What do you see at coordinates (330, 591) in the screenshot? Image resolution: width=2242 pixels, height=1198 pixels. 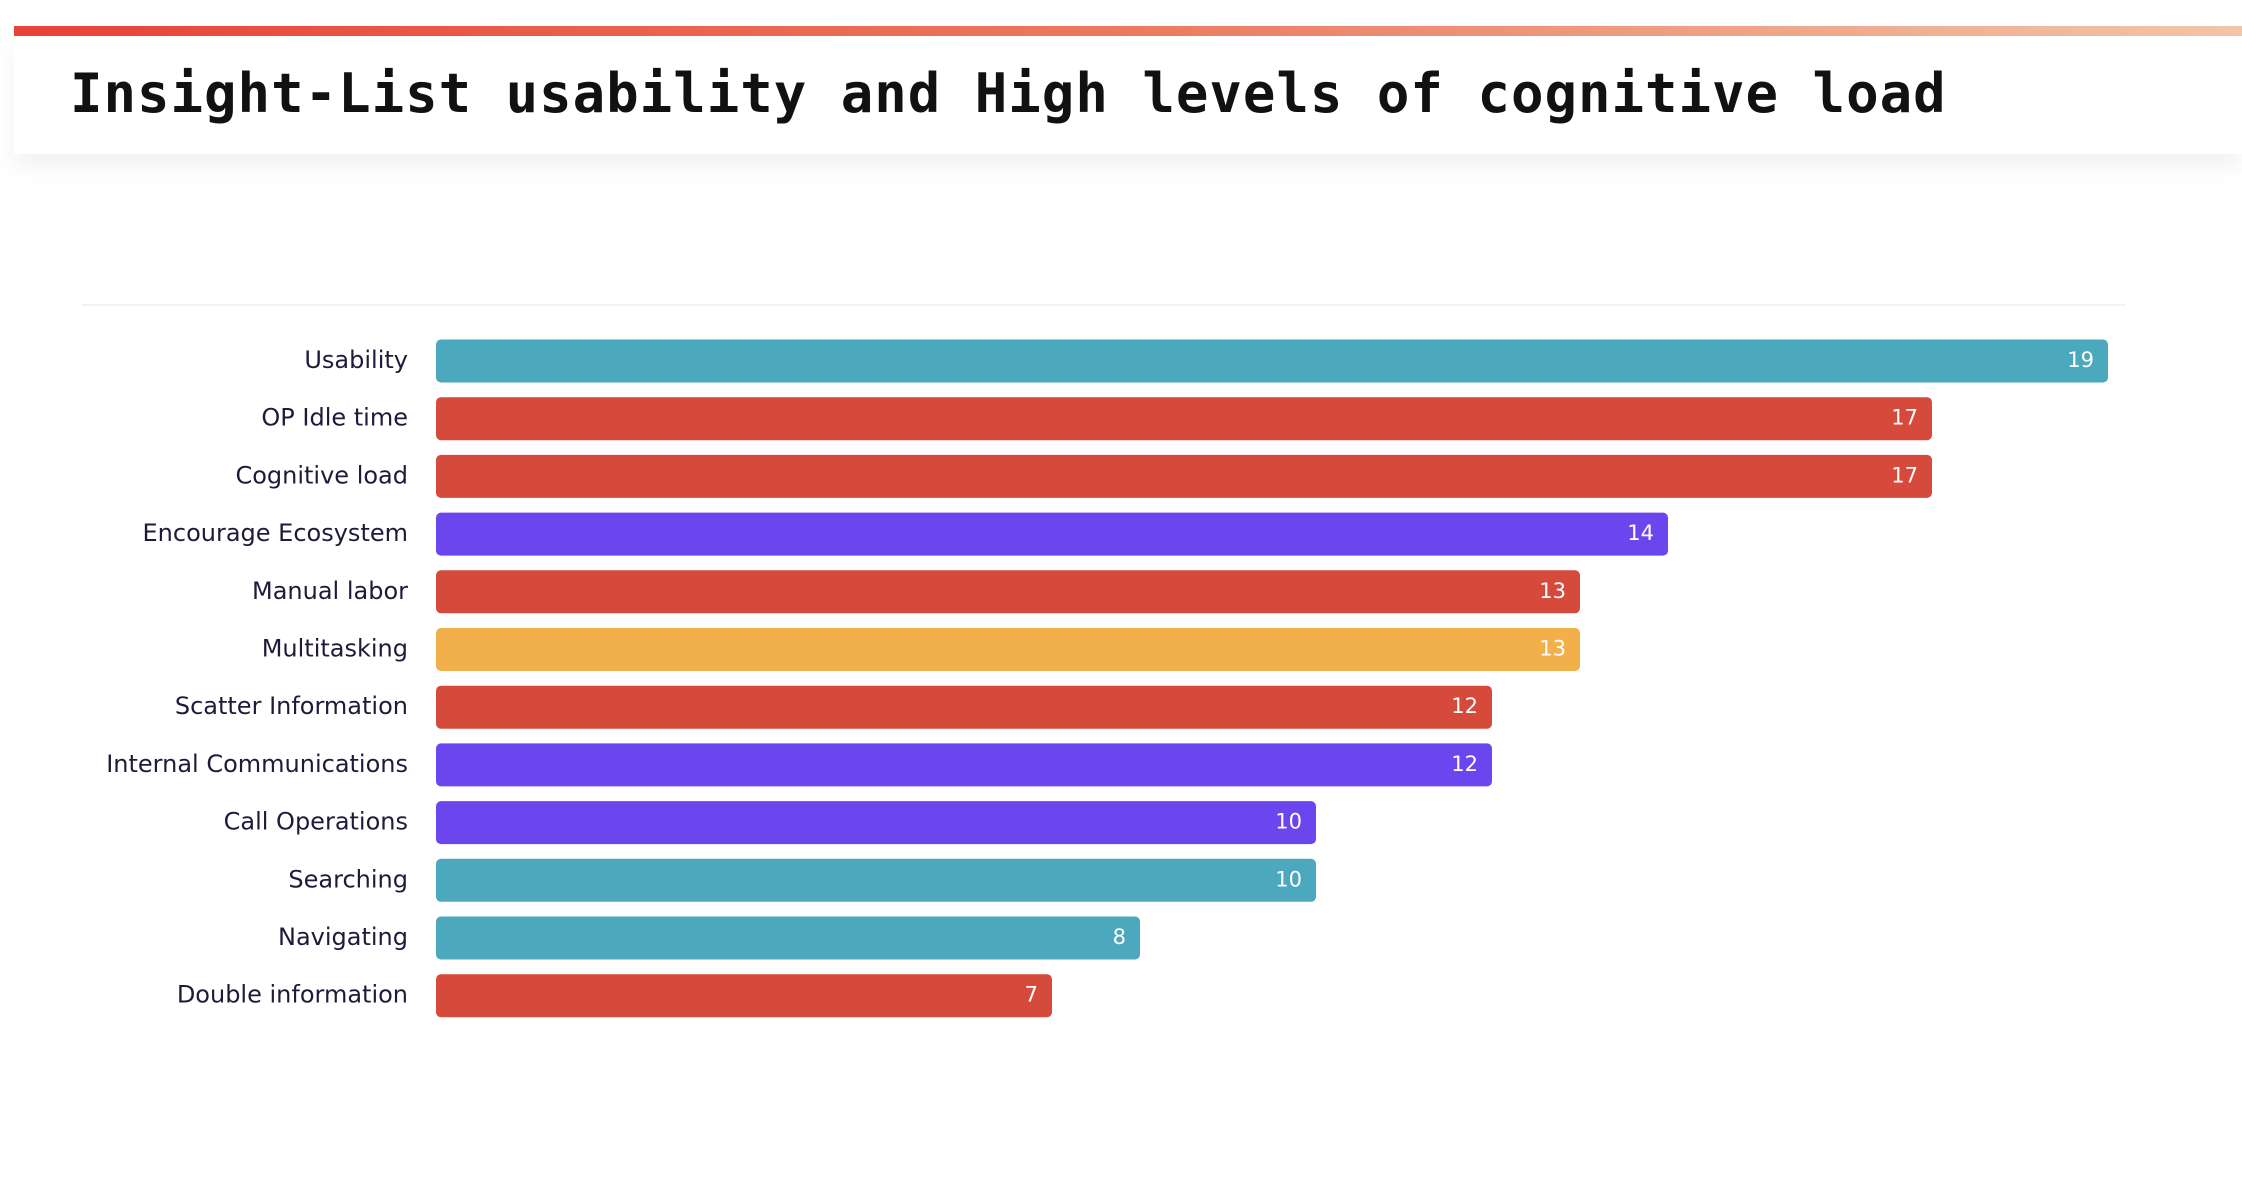 I see `category-label: Manual labor` at bounding box center [330, 591].